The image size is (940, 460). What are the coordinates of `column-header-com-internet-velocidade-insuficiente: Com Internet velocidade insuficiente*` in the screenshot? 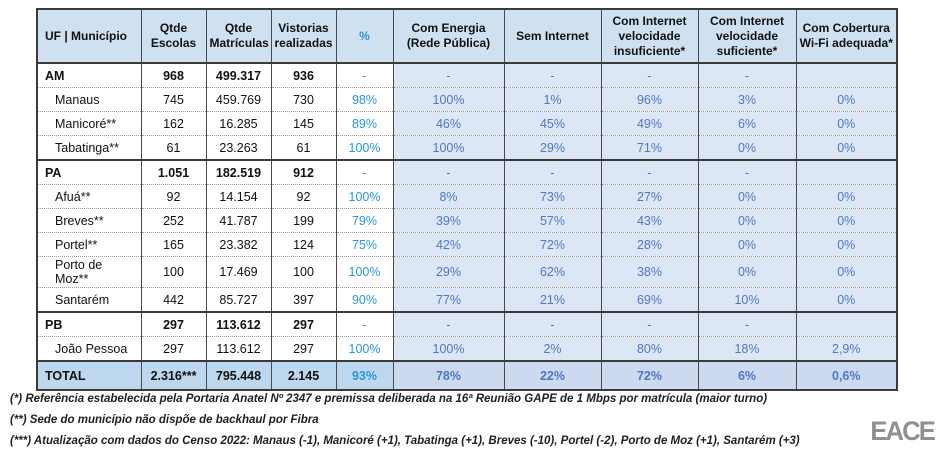 It's located at (649, 36).